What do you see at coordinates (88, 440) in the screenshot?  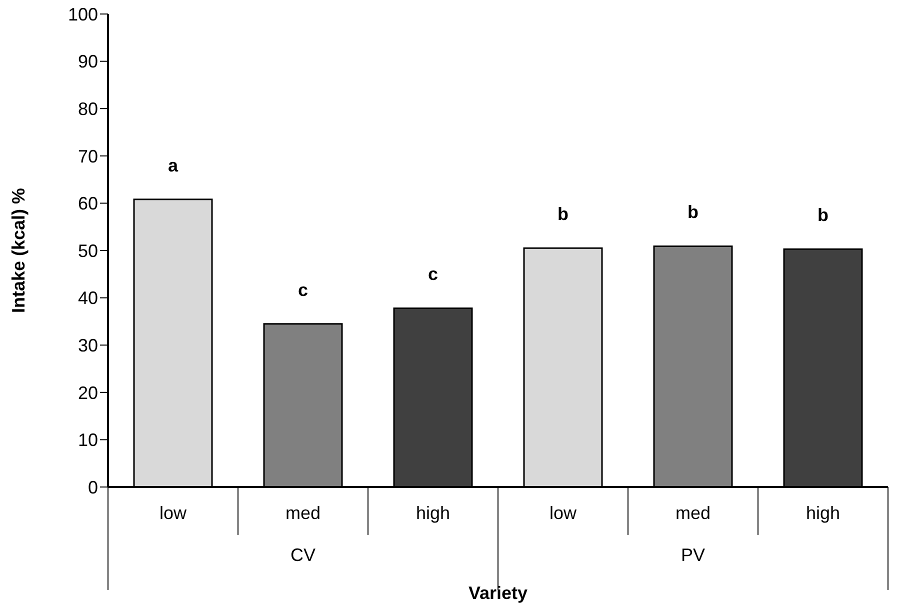 I see `y-tick-label: 10` at bounding box center [88, 440].